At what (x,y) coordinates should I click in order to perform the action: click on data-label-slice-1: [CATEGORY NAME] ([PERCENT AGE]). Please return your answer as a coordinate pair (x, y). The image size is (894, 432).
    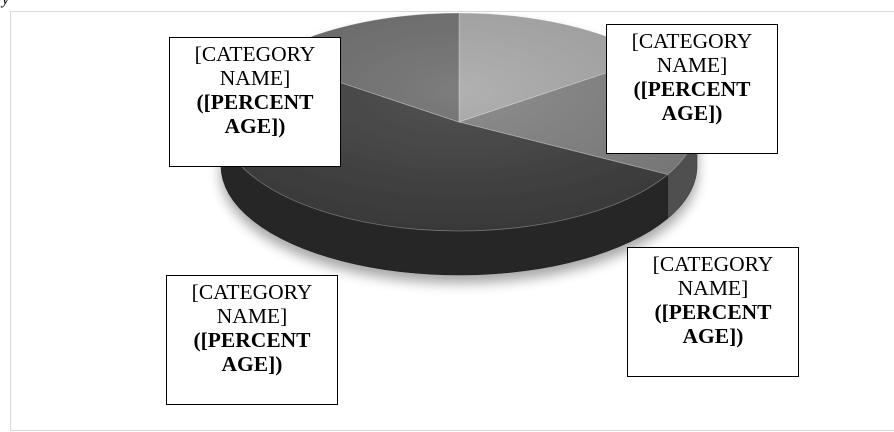
    Looking at the image, I should click on (692, 89).